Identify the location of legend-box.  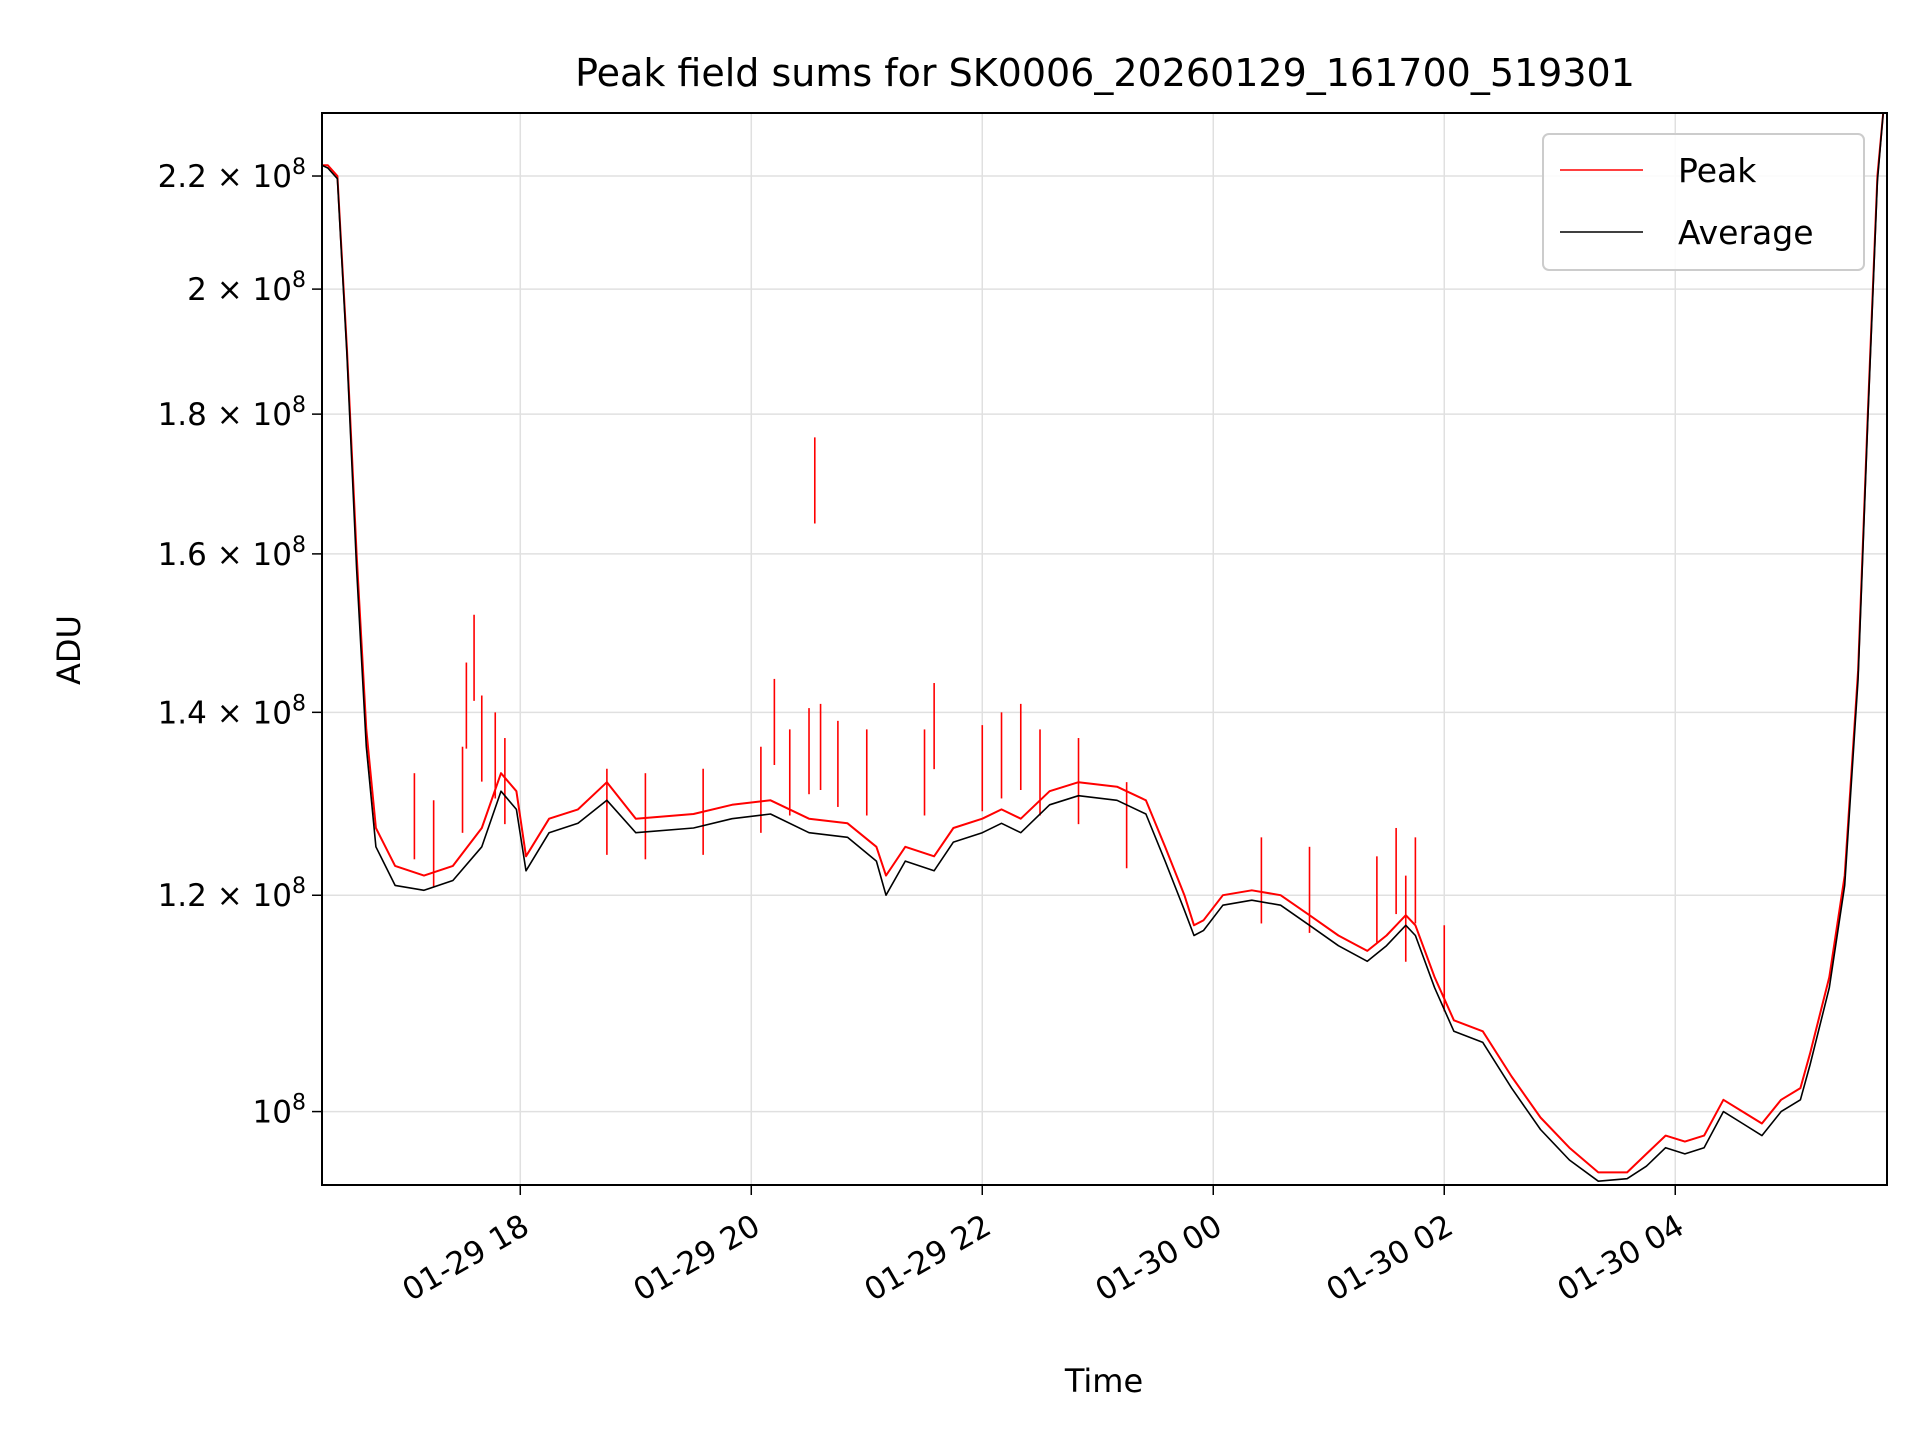
(1703, 202).